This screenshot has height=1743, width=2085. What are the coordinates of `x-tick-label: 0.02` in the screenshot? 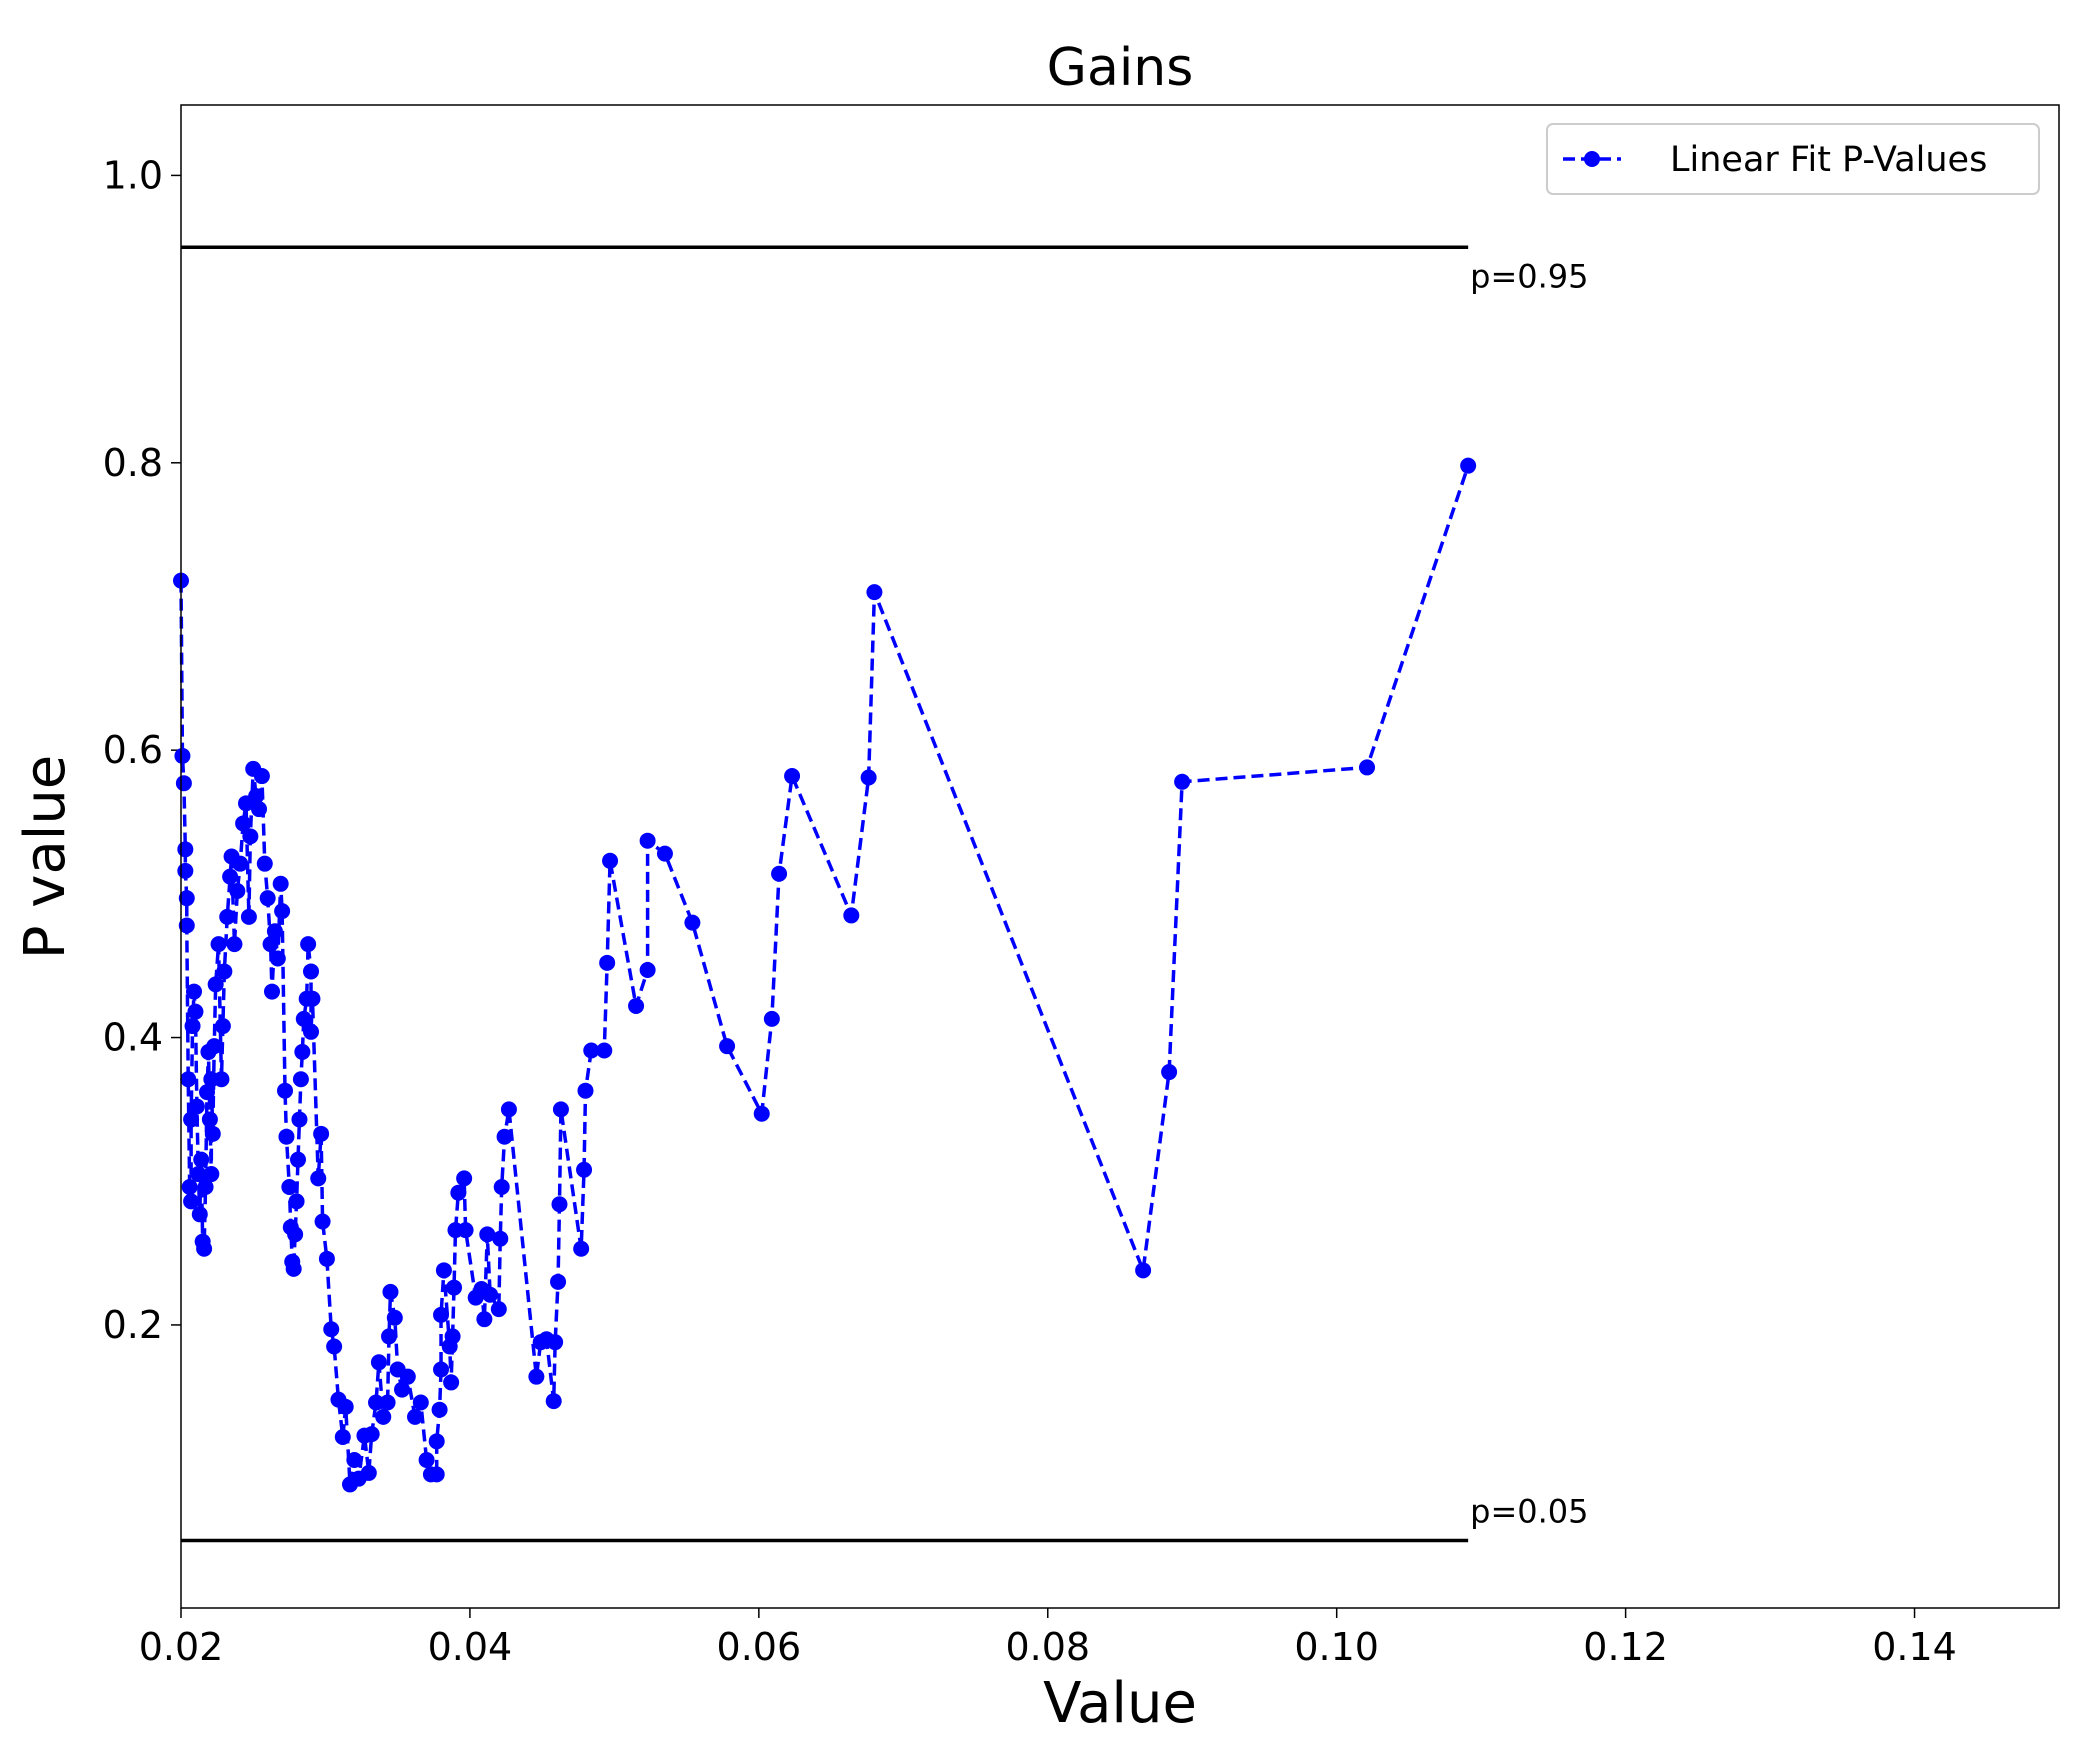 It's located at (181, 1647).